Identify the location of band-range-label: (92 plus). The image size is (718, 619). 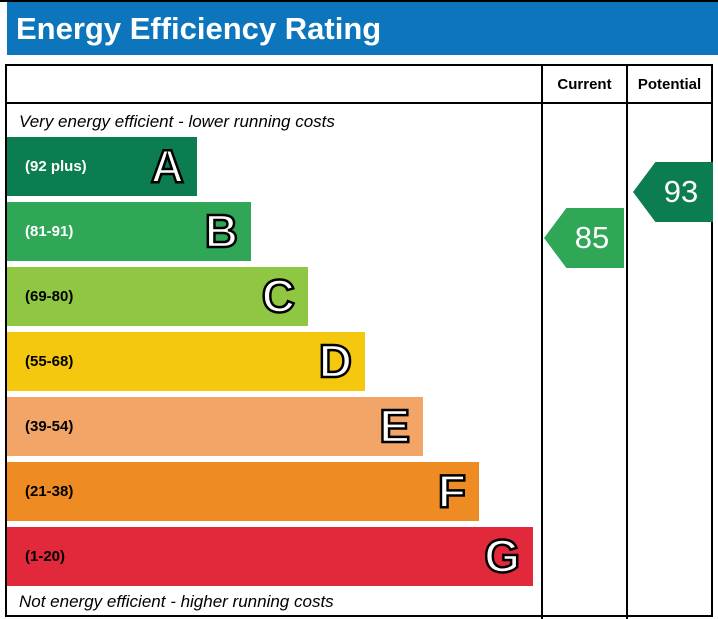
(56, 166).